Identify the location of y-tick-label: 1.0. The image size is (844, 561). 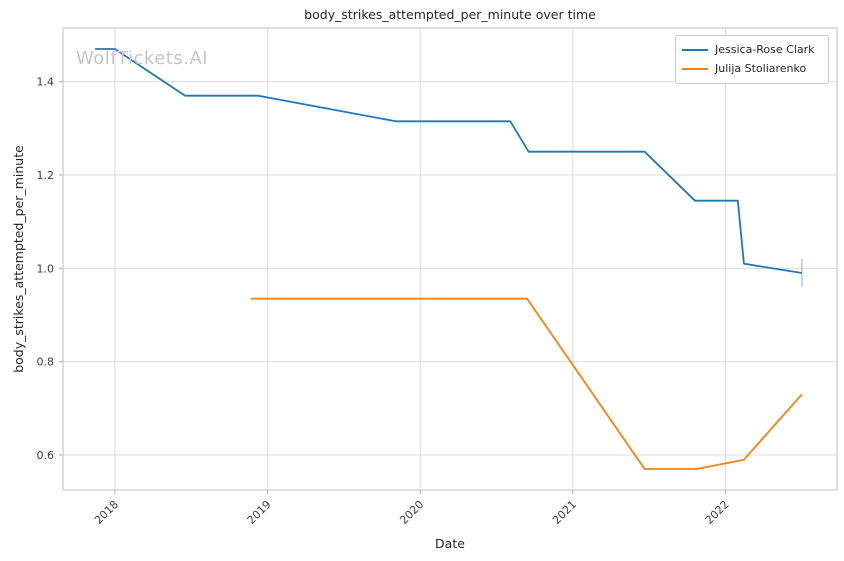
(46, 268).